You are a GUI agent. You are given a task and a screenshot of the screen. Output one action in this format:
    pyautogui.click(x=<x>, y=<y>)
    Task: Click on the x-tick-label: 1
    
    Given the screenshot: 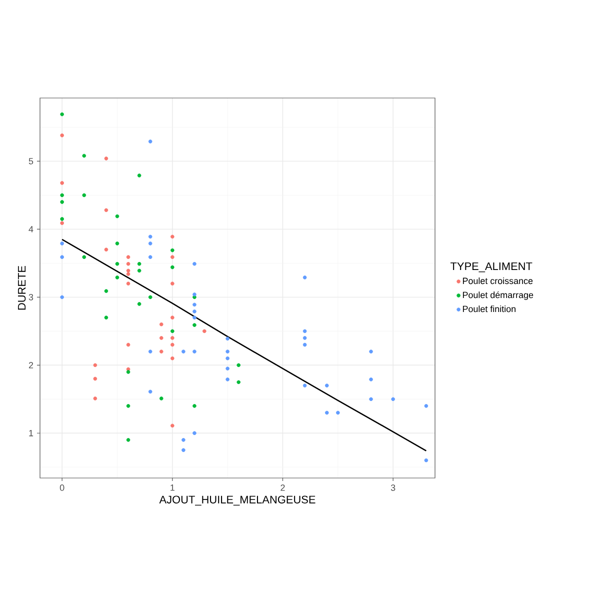 What is the action you would take?
    pyautogui.click(x=172, y=487)
    